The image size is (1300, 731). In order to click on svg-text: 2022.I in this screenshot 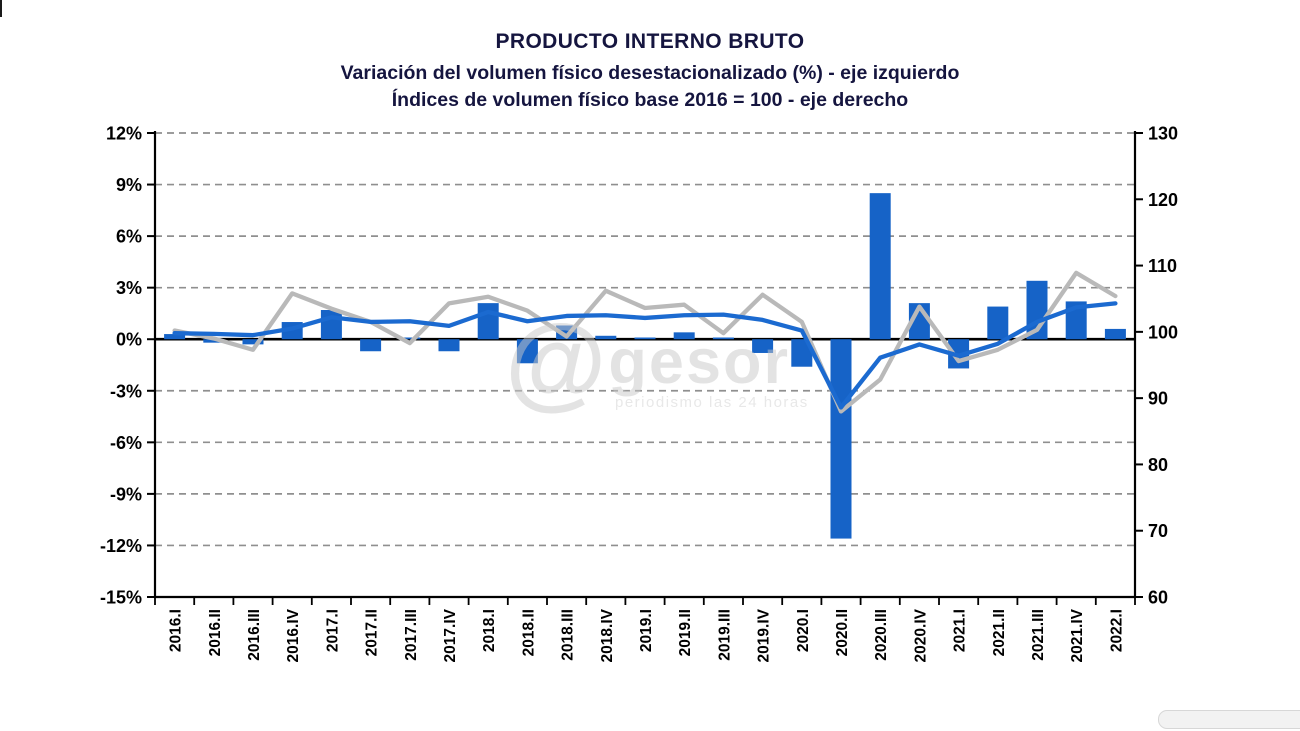, I will do `click(1116, 630)`.